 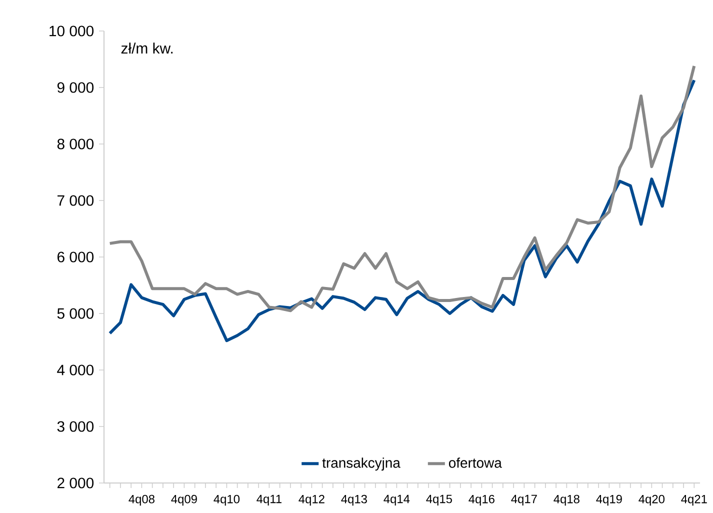 What do you see at coordinates (397, 500) in the screenshot?
I see `x-tick-label: 4q14` at bounding box center [397, 500].